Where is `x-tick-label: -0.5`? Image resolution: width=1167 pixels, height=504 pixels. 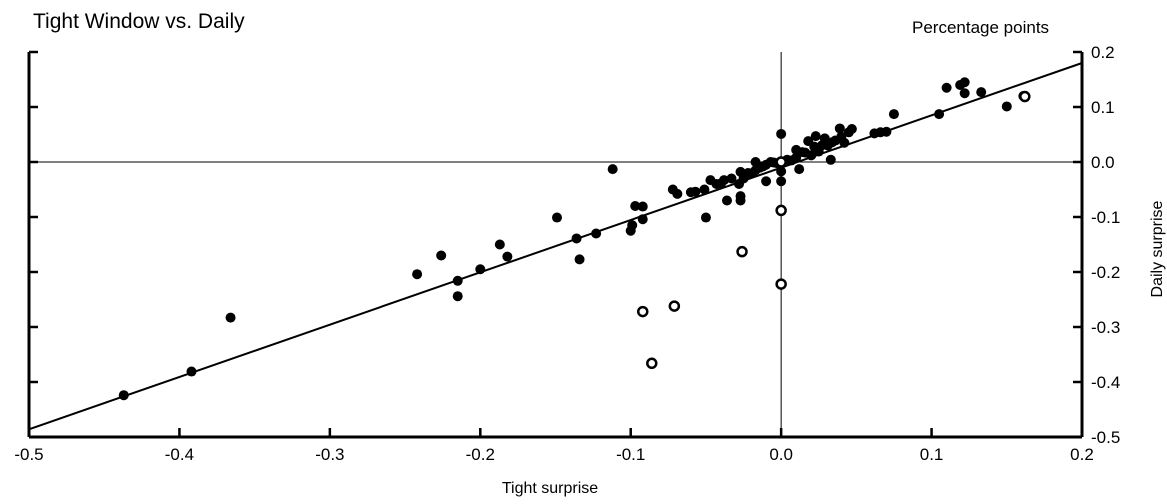 x-tick-label: -0.5 is located at coordinates (28, 454).